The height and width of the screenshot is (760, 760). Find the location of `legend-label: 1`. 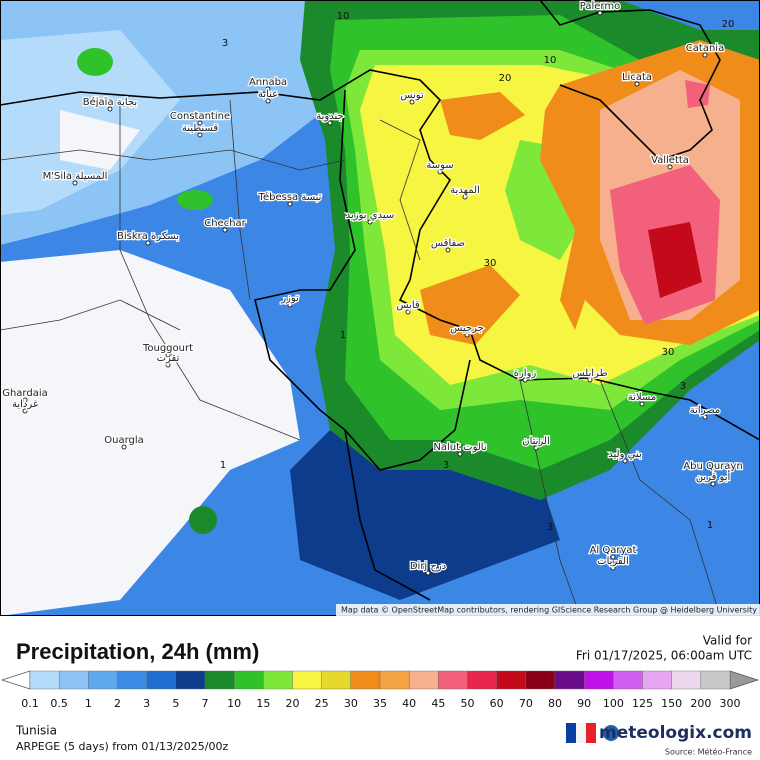

legend-label: 1 is located at coordinates (88, 703).